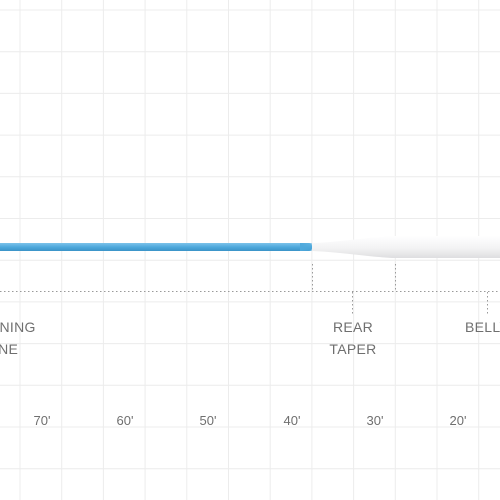 This screenshot has width=500, height=500. Describe the element at coordinates (352, 349) in the screenshot. I see `section-rear-taper-line2: TAPER` at that location.